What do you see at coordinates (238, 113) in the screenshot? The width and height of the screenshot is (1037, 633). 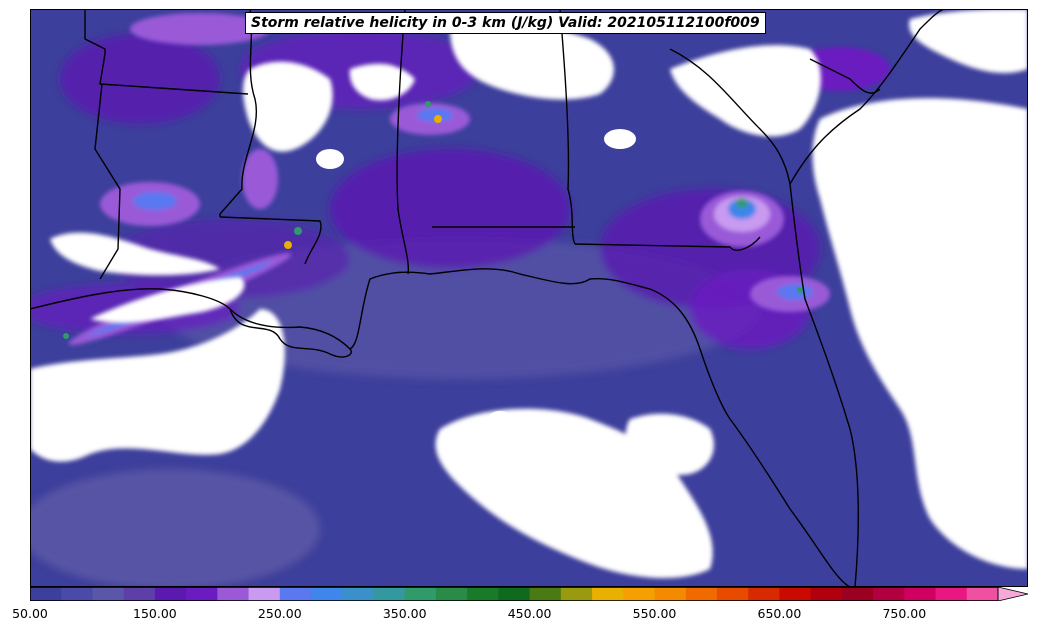 I see `border-arkansas-mississippi-river` at bounding box center [238, 113].